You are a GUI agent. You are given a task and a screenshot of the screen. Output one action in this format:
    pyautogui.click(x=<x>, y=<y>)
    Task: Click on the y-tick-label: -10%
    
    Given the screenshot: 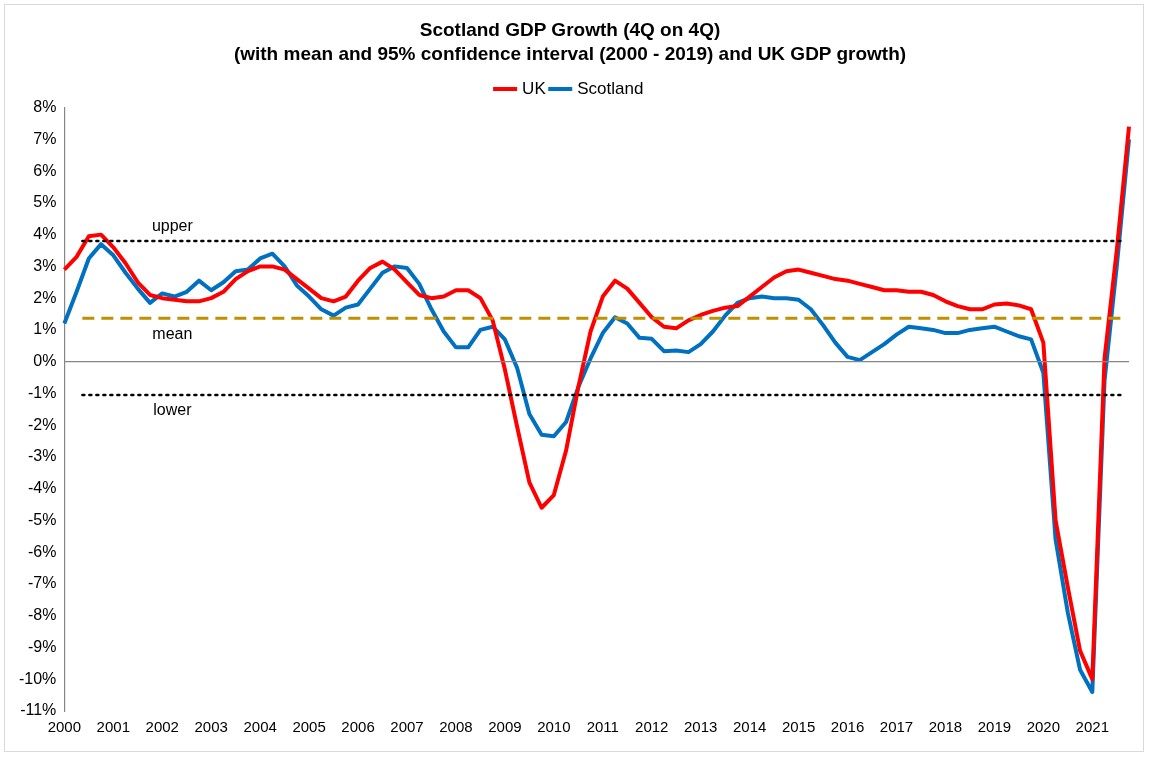 What is the action you would take?
    pyautogui.click(x=37, y=678)
    